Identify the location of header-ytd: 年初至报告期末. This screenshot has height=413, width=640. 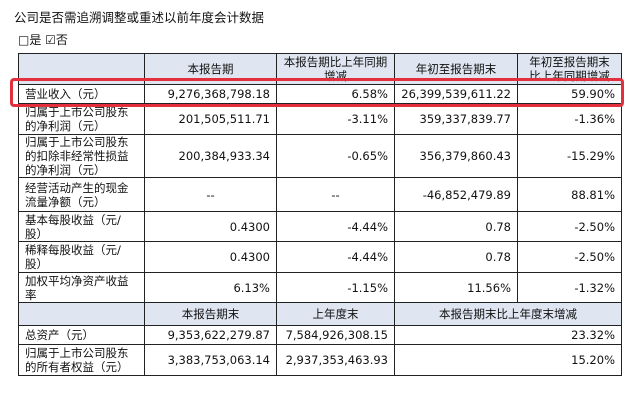
(456, 69).